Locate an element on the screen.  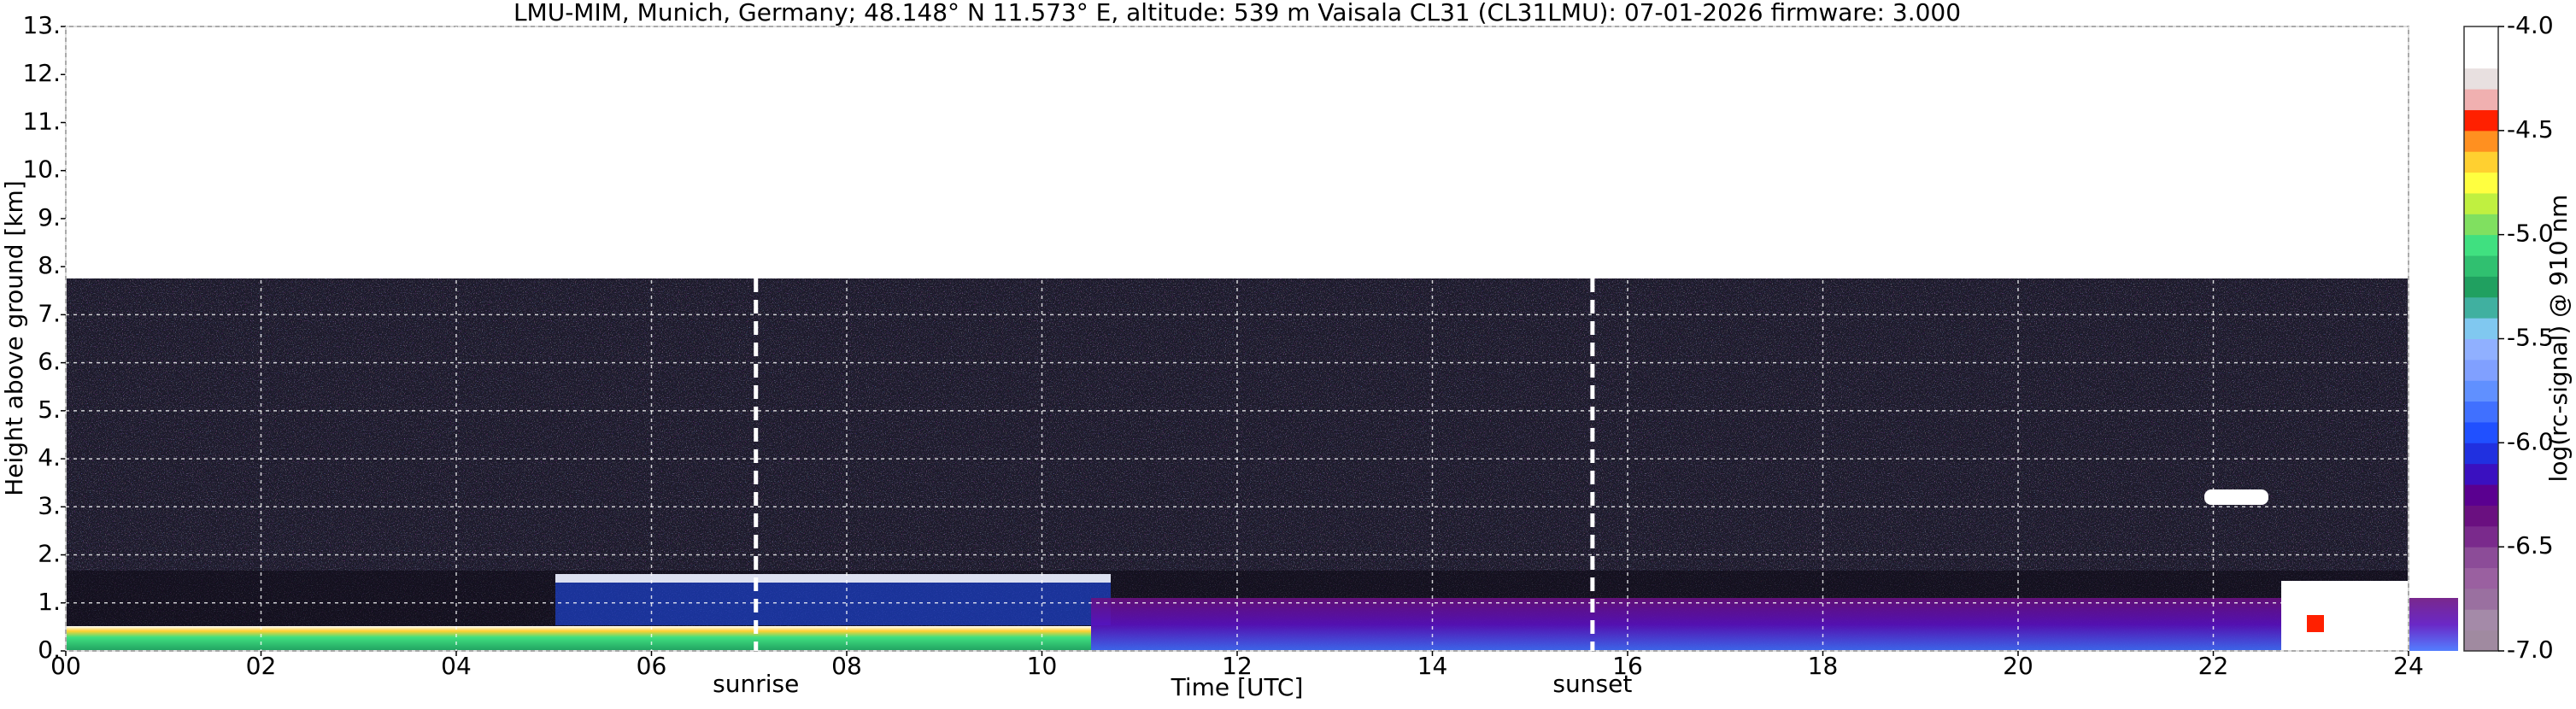
y-tick-label: 9. is located at coordinates (49, 217).